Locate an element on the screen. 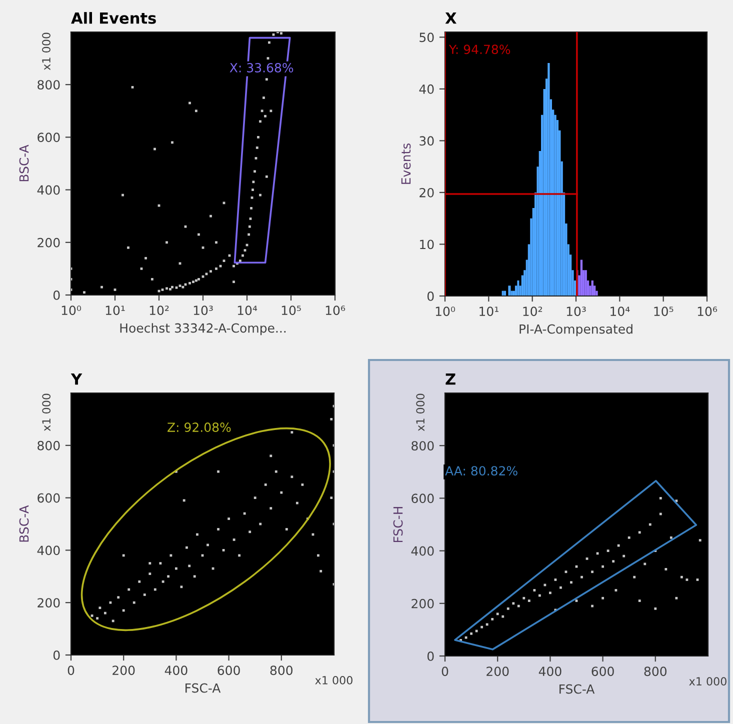 This screenshot has width=733, height=724. y-tick-label: 10 is located at coordinates (427, 245).